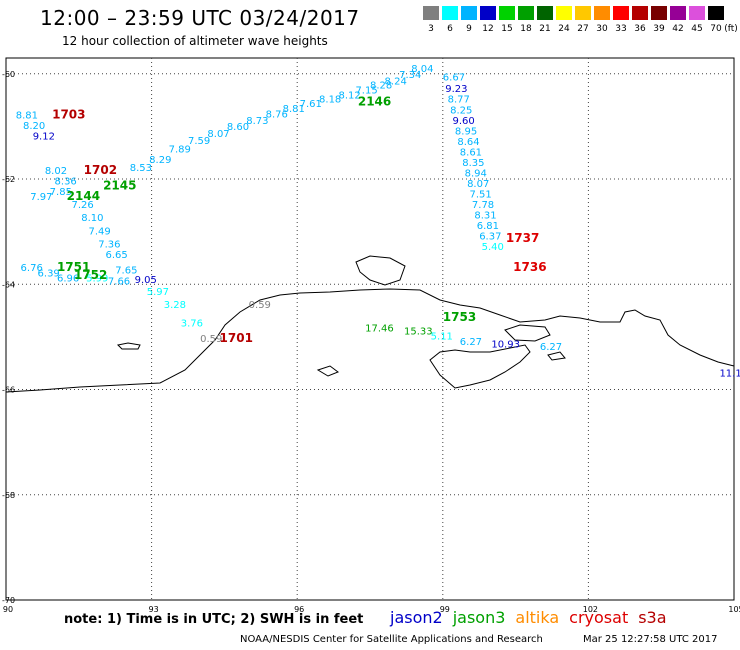  What do you see at coordinates (729, 373) in the screenshot?
I see `wave-height-value: 11.16` at bounding box center [729, 373].